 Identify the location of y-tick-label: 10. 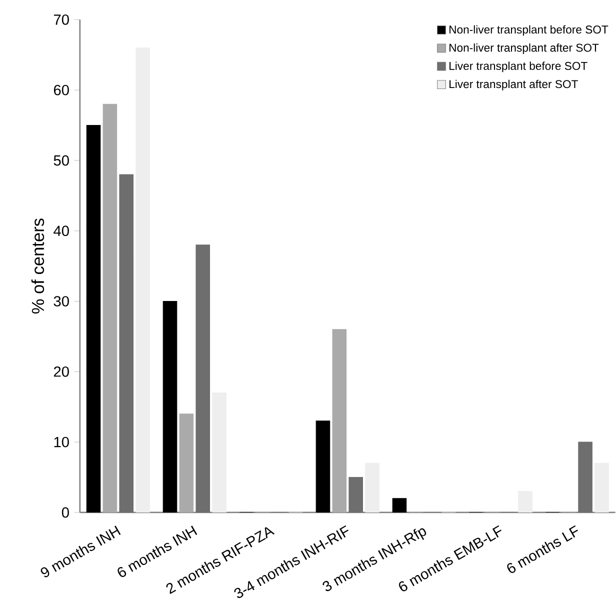
(61, 441).